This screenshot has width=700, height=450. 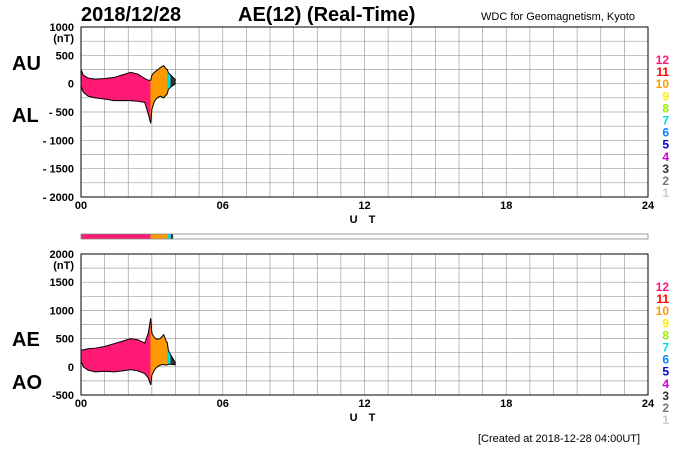 I want to click on coverage-bar-frame, so click(x=364, y=236).